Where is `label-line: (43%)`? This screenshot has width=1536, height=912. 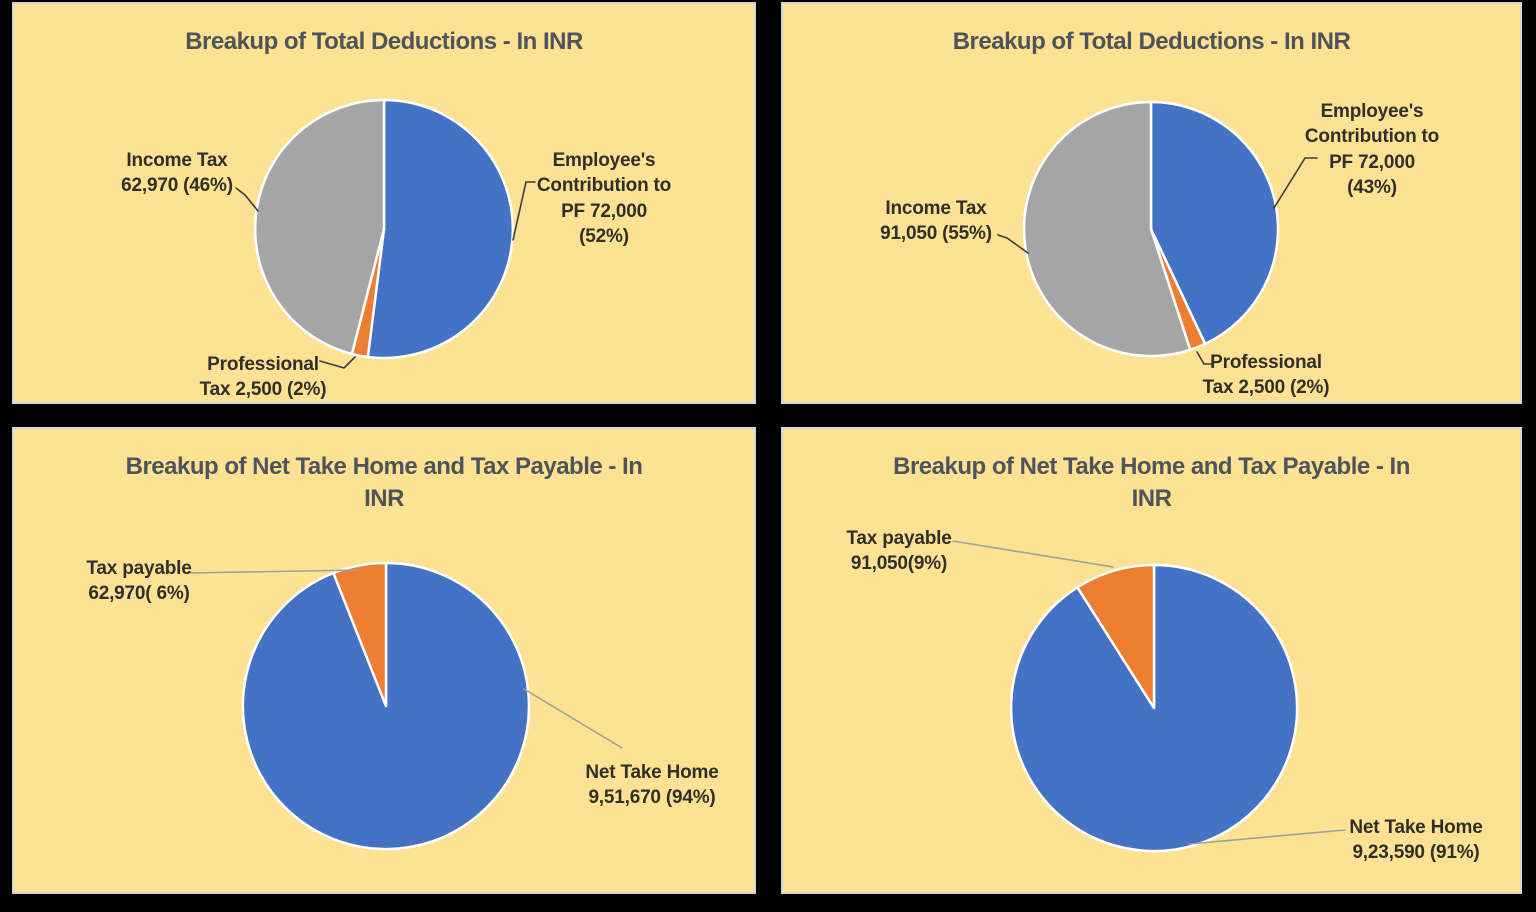
label-line: (43%) is located at coordinates (1372, 188).